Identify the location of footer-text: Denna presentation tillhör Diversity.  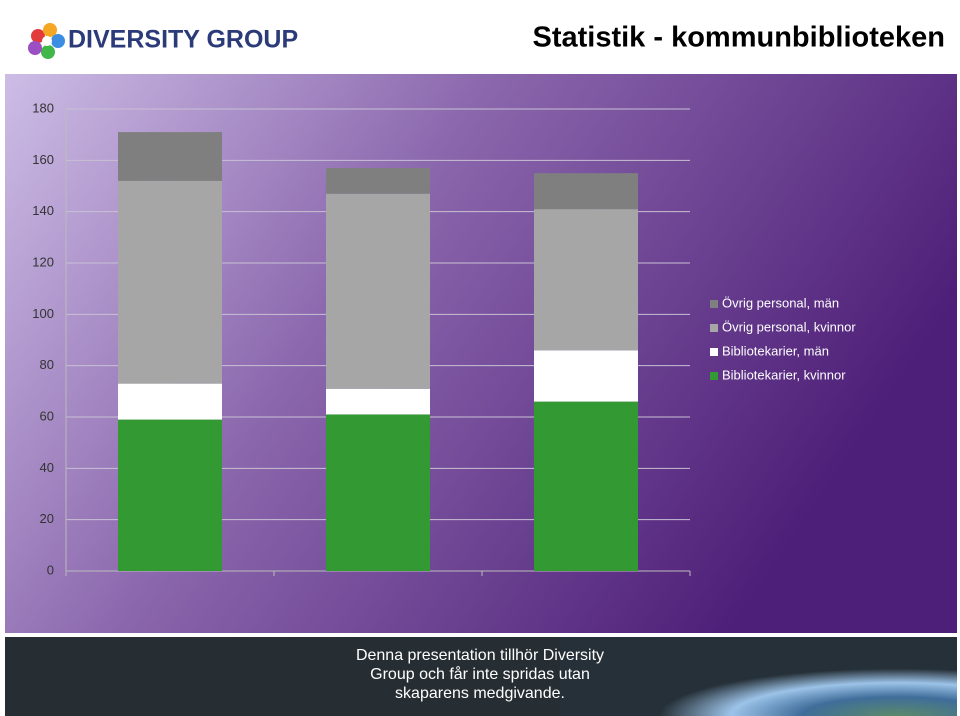
(480, 655).